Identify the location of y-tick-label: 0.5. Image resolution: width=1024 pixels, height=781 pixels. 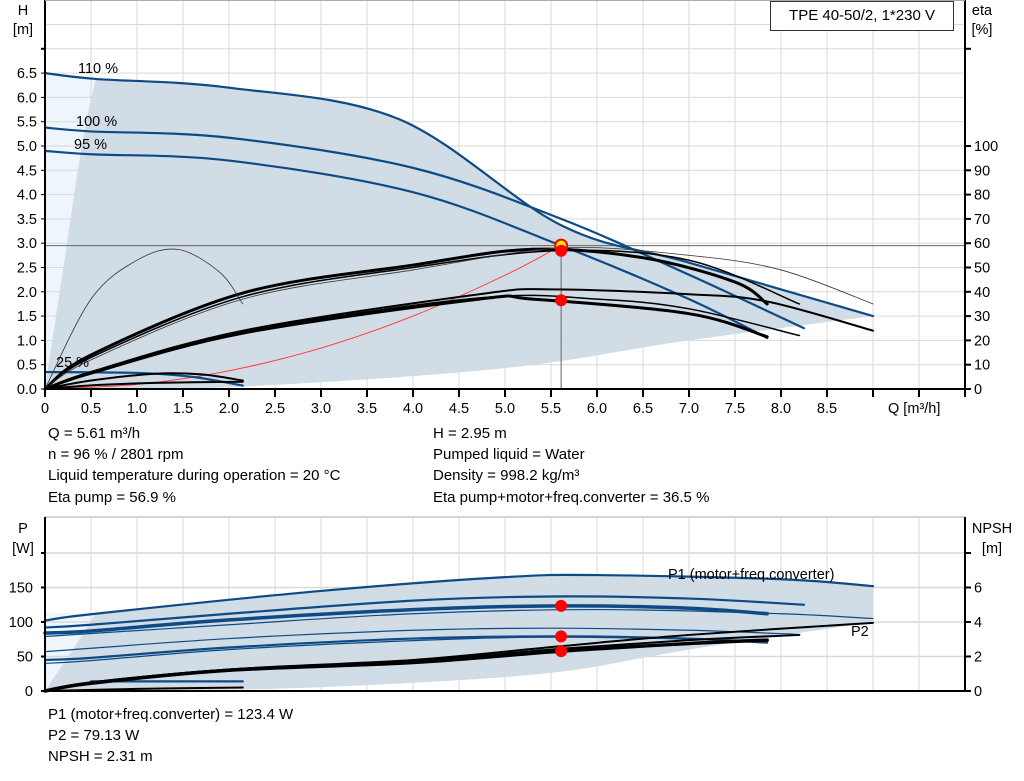
(27, 366).